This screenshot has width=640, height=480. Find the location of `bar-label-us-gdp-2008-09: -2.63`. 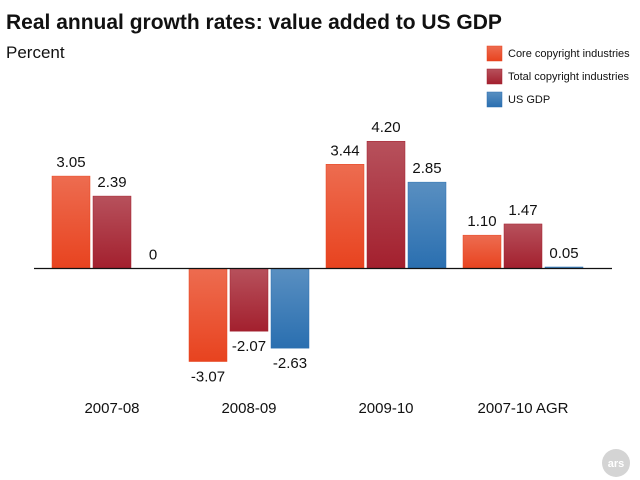

bar-label-us-gdp-2008-09: -2.63 is located at coordinates (290, 363).